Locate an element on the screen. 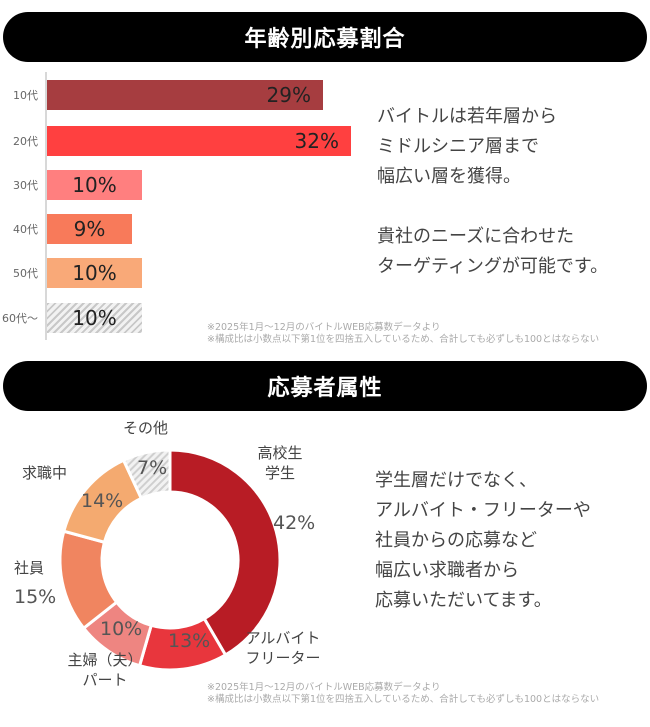 The image size is (650, 727). donut-category-label: 主婦（夫） パート is located at coordinates (105, 670).